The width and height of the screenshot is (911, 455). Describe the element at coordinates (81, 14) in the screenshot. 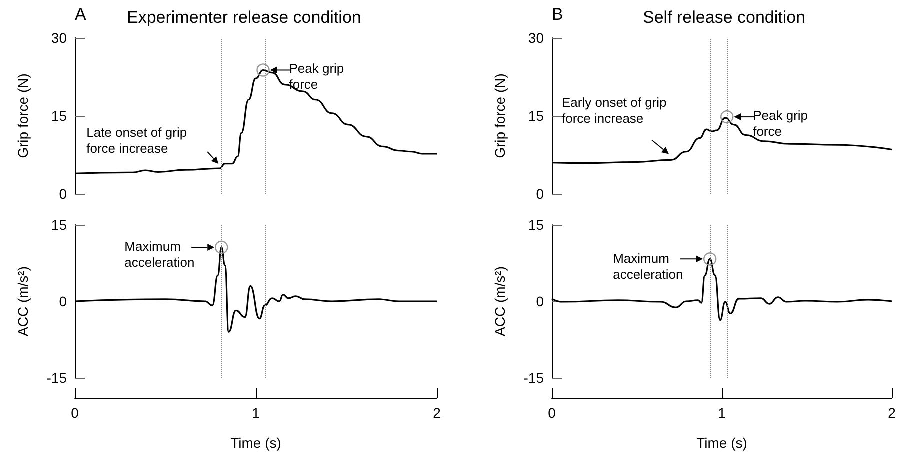

I see `text: A` at that location.